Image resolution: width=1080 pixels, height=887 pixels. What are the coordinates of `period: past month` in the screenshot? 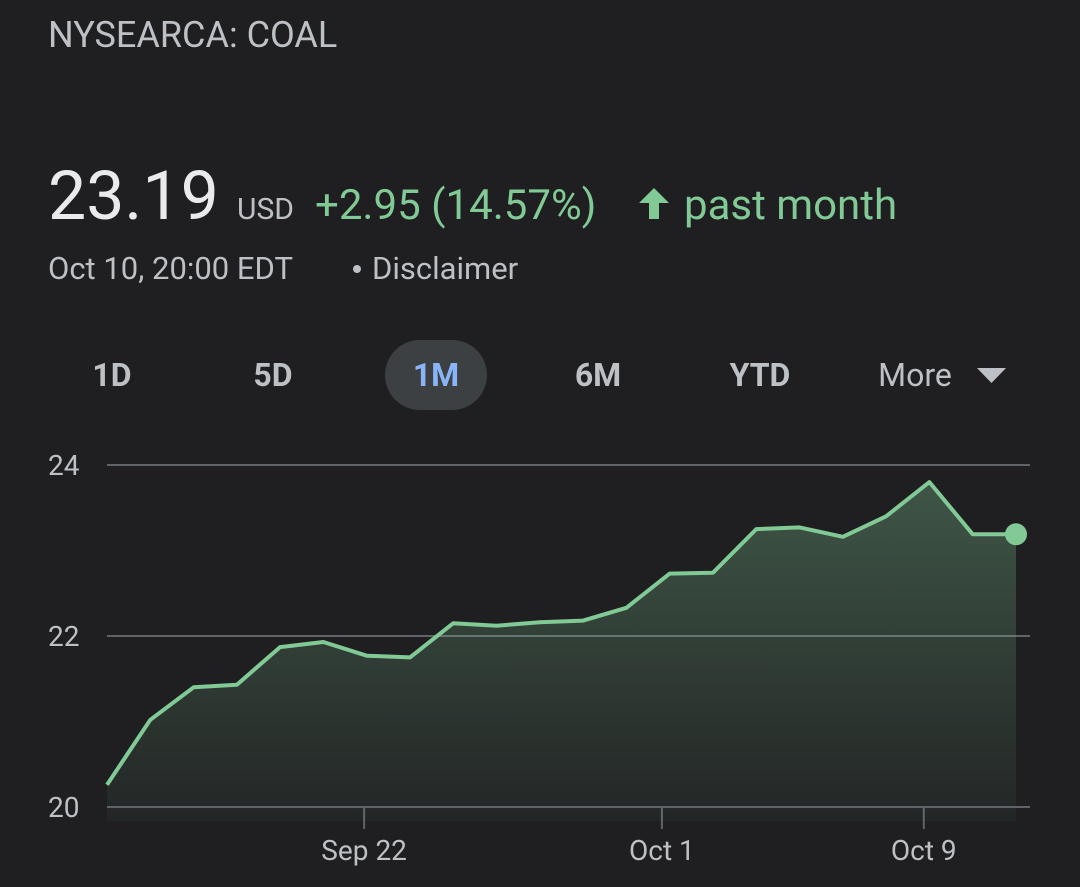 It's located at (790, 205).